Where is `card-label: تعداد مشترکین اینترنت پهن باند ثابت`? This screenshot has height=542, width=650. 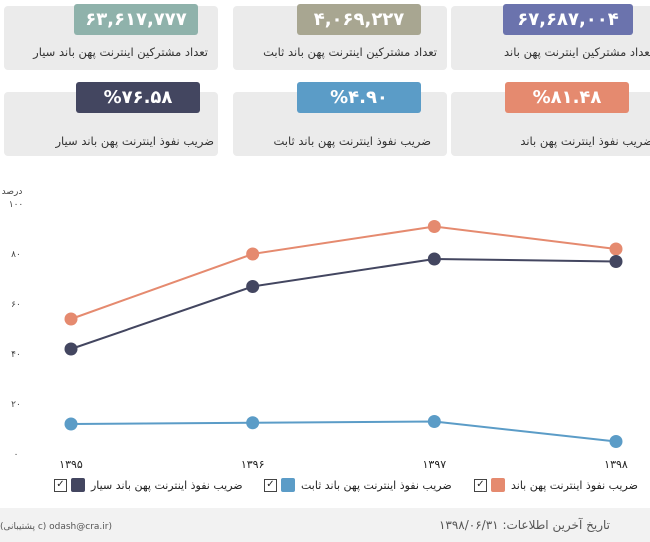 card-label: تعداد مشترکین اینترنت پهن باند ثابت is located at coordinates (350, 52).